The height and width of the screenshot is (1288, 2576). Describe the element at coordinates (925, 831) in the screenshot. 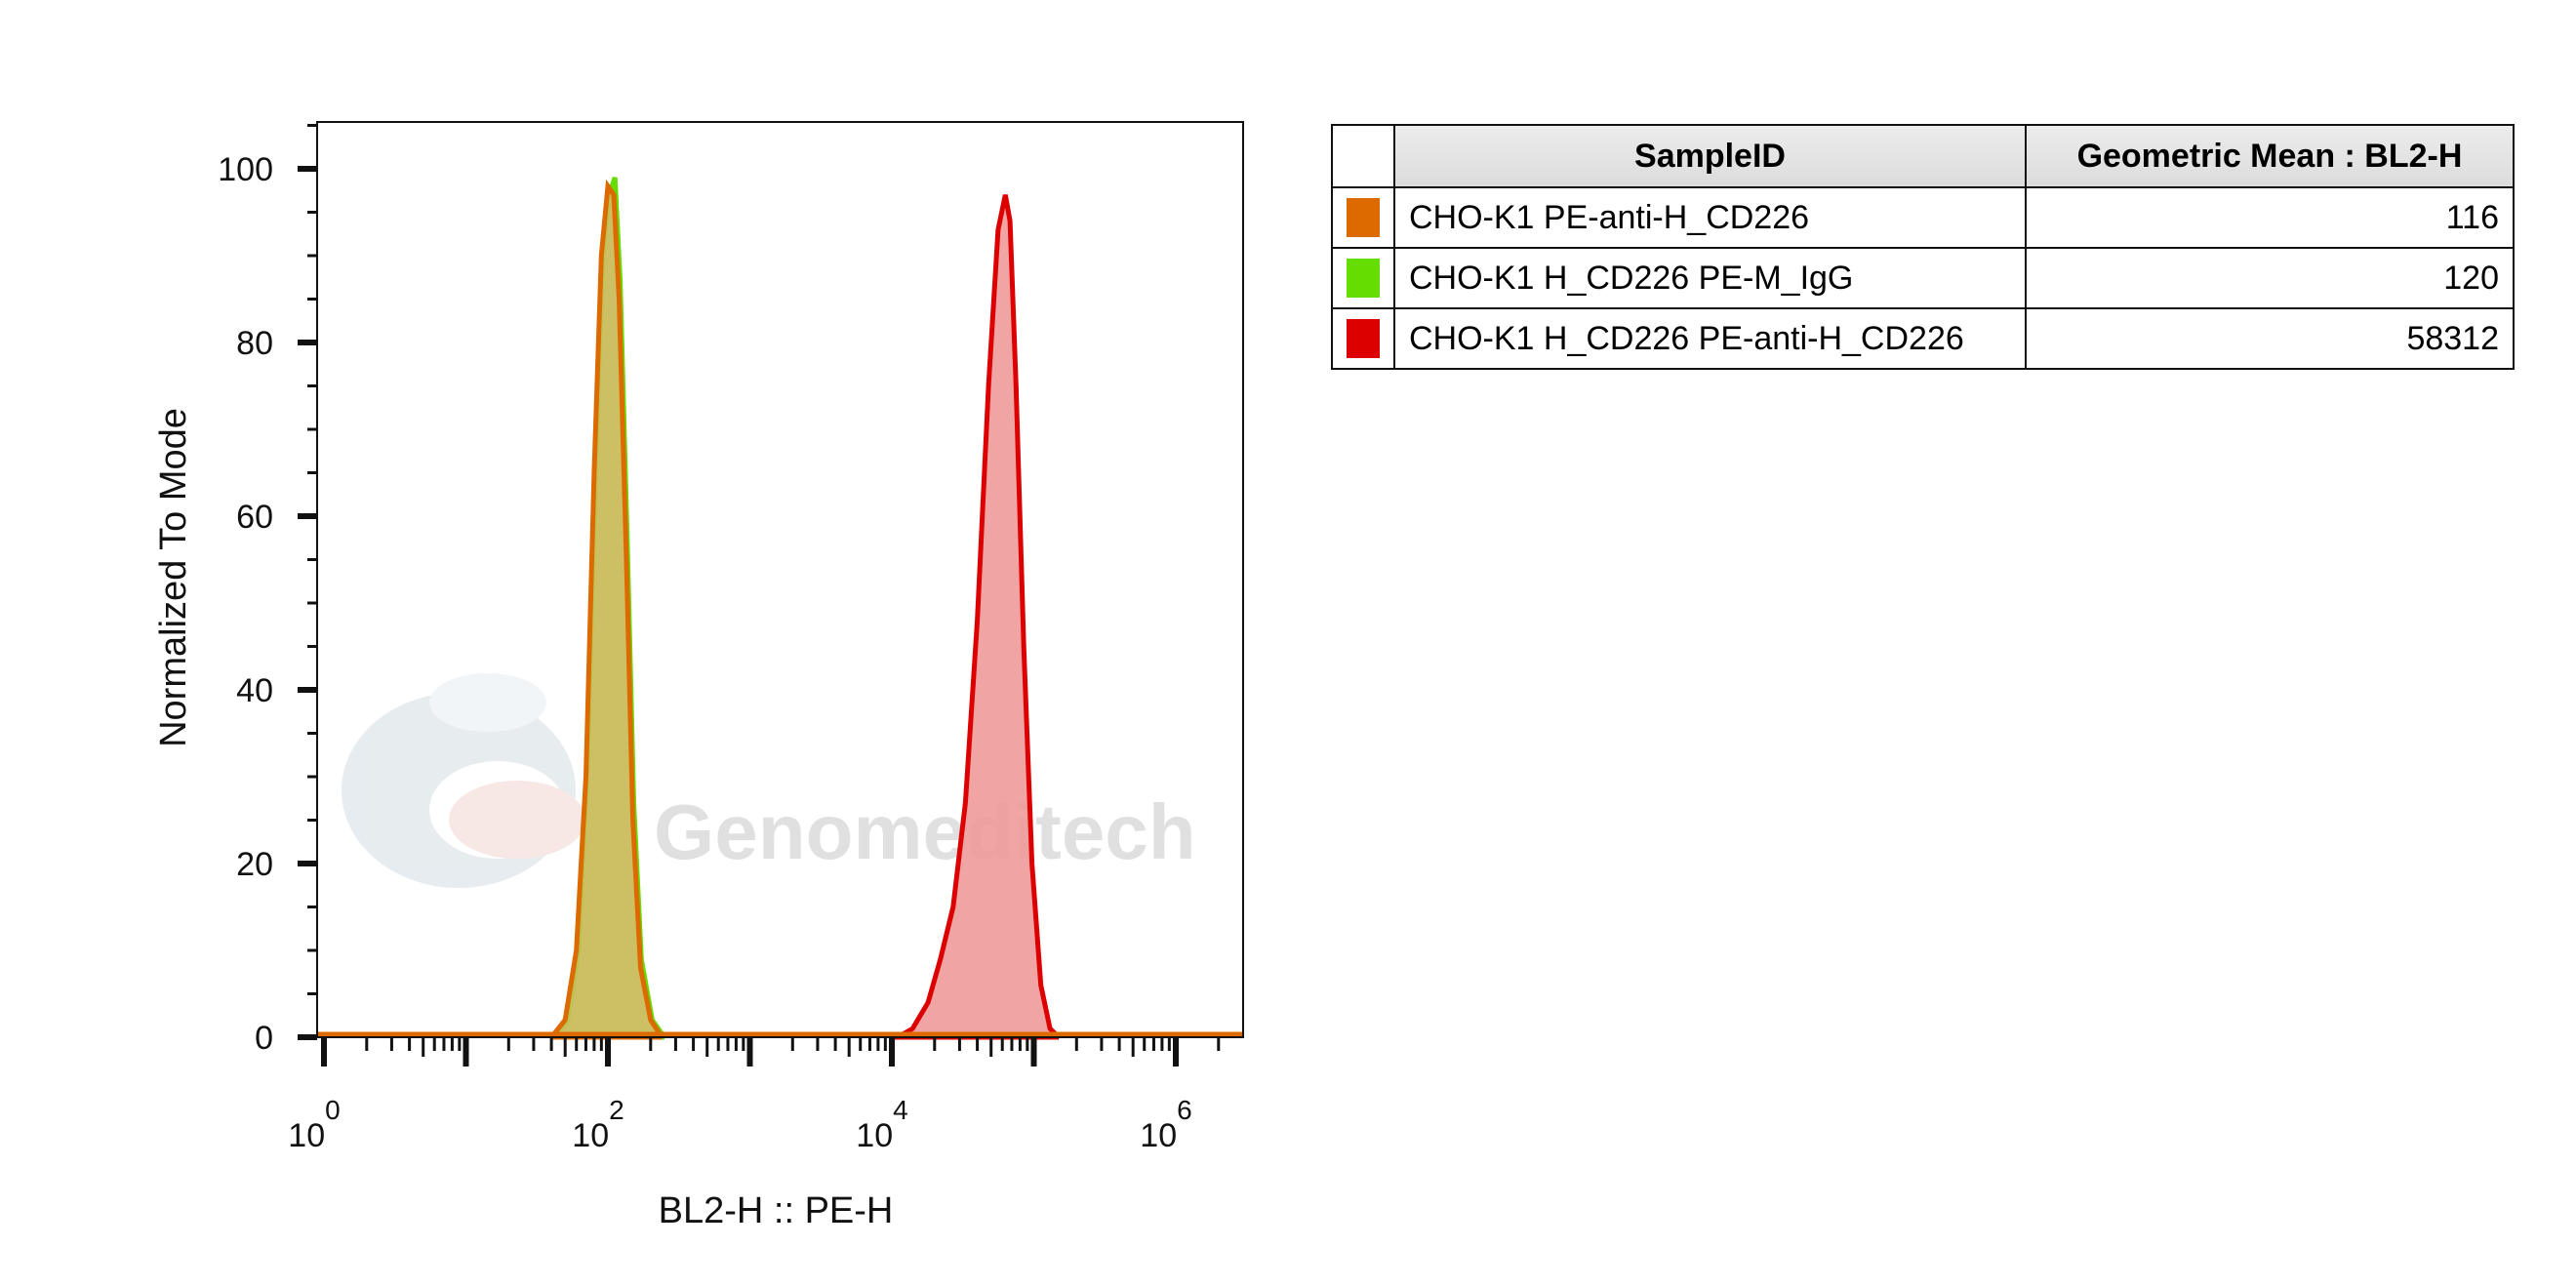

I see `watermark-text: Genomeditech` at that location.